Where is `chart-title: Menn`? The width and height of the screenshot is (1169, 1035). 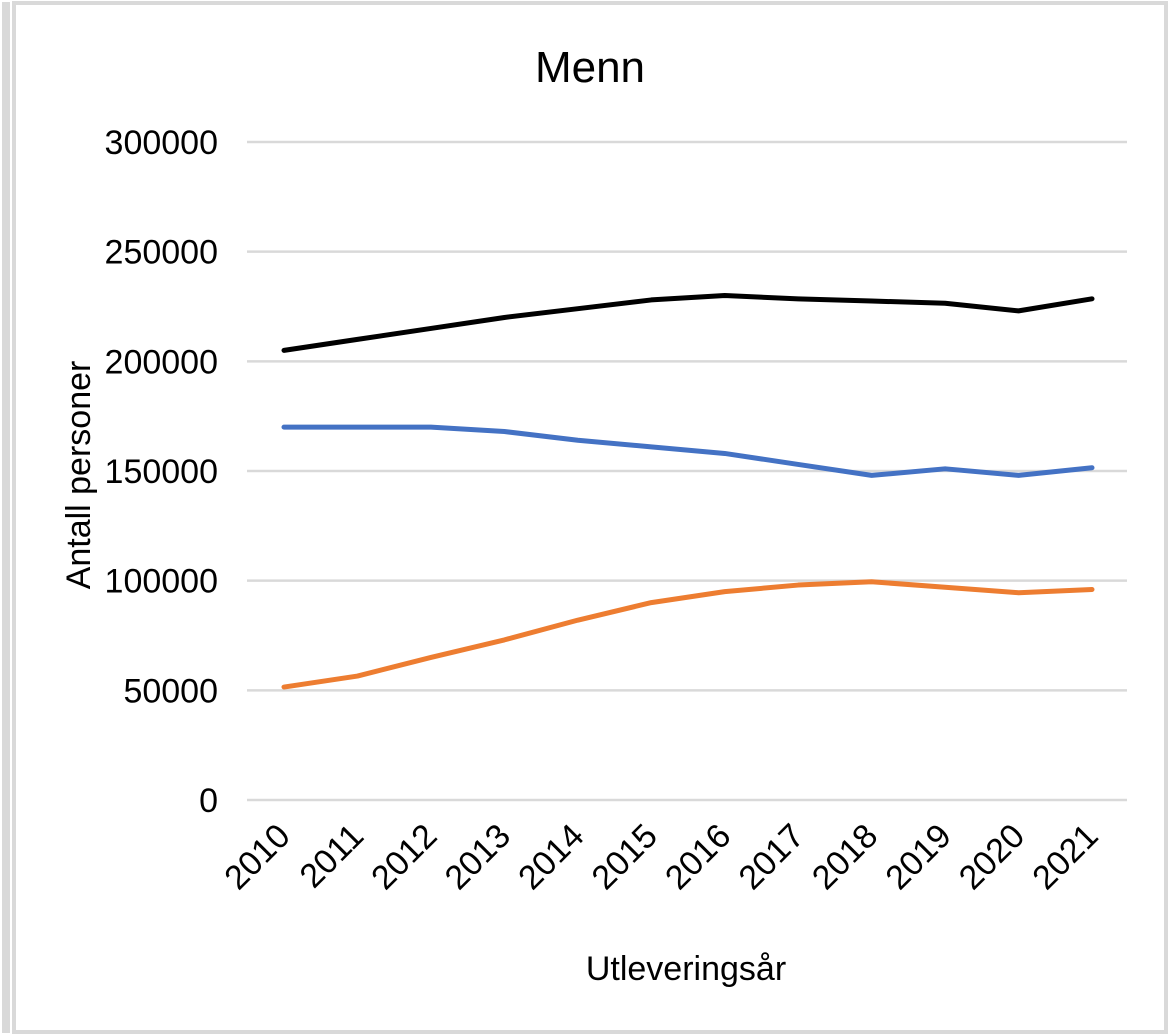
chart-title: Menn is located at coordinates (590, 67).